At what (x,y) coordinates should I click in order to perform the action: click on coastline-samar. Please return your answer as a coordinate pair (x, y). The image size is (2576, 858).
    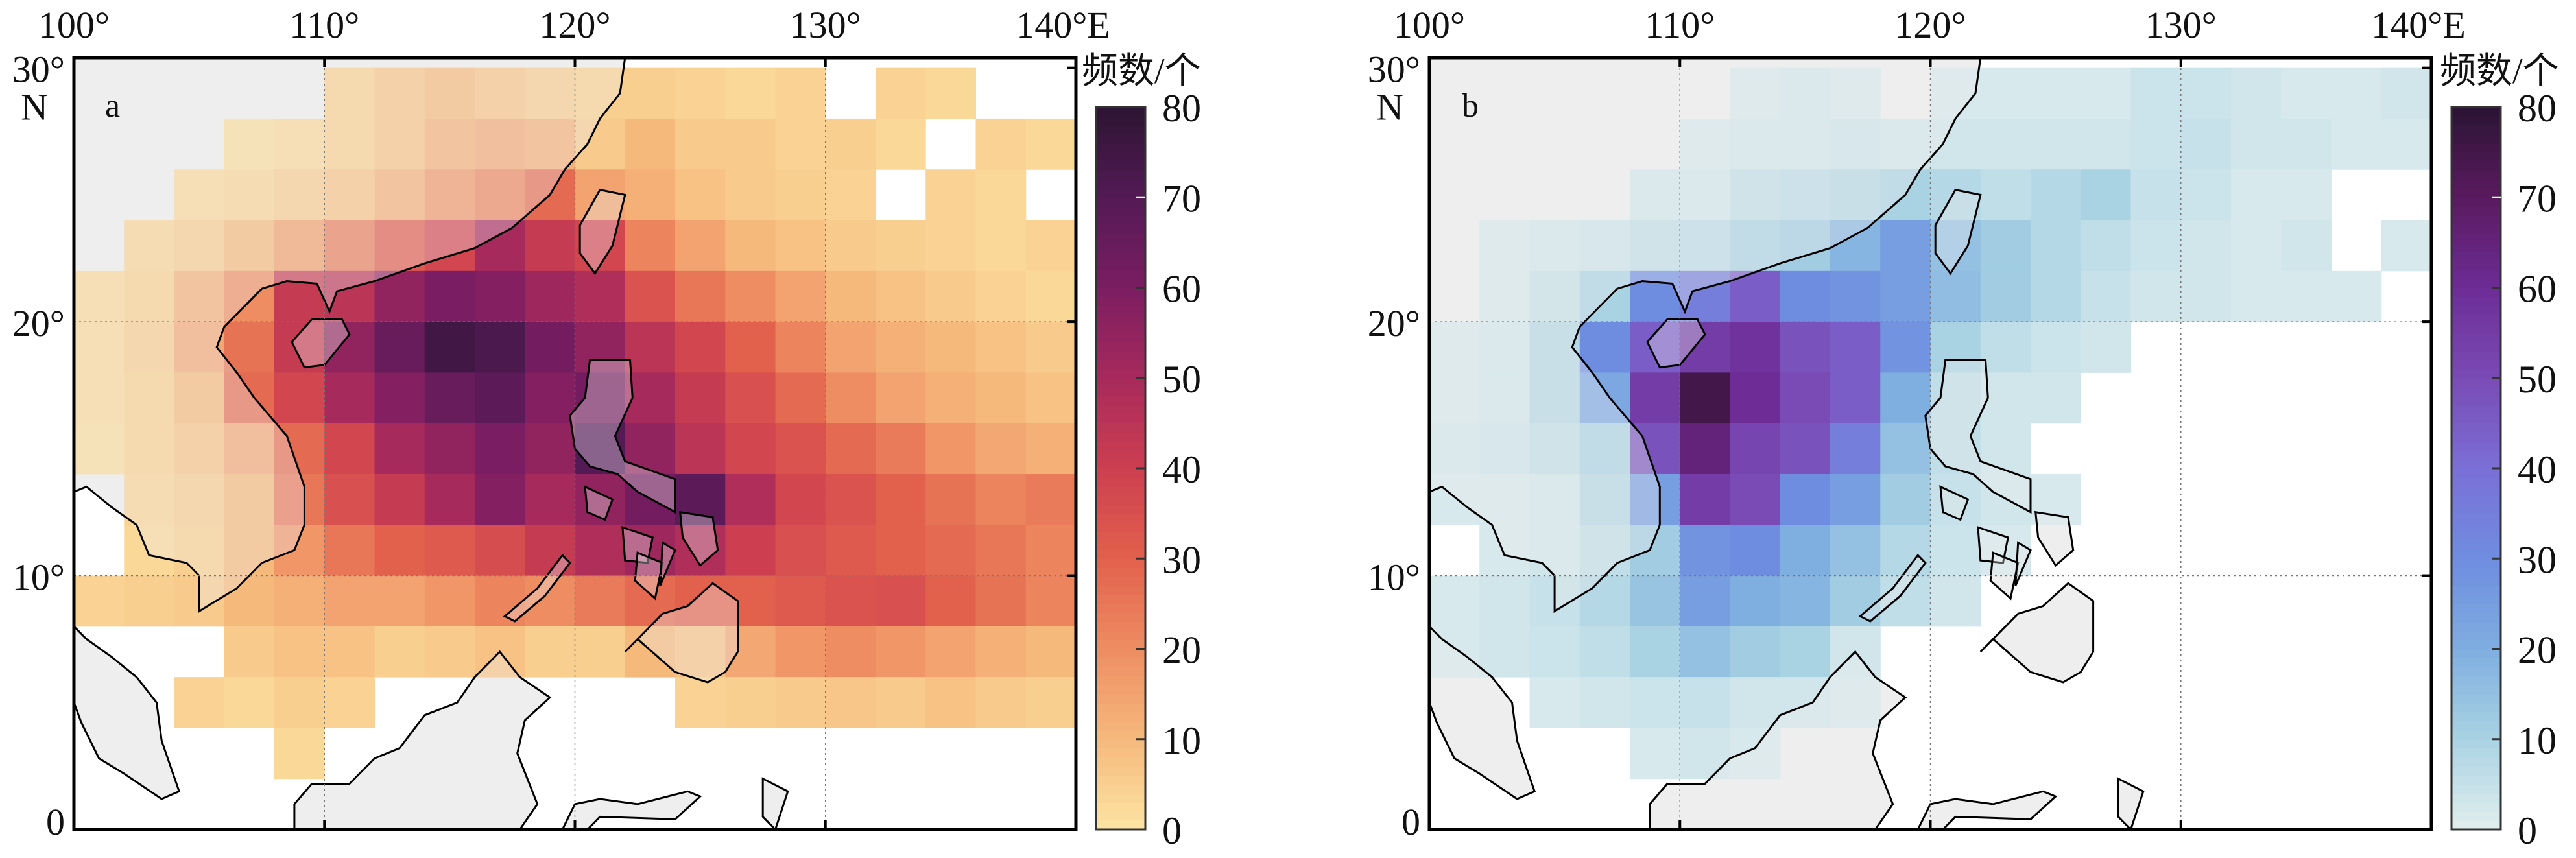
    Looking at the image, I should click on (2054, 538).